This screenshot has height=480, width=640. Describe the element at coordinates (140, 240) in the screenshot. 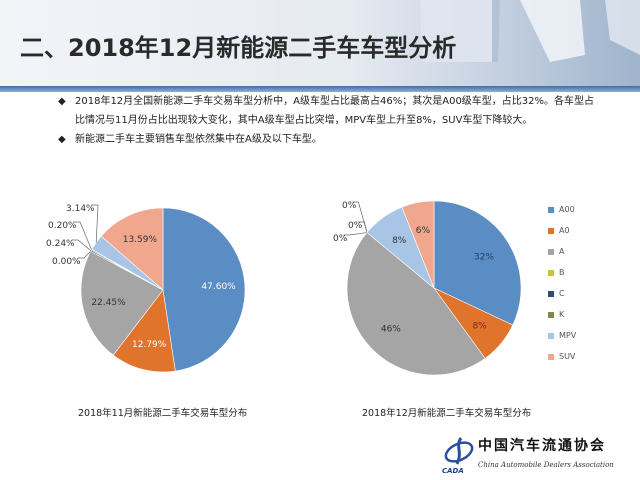

I see `data-label-suv: 13.59%` at that location.